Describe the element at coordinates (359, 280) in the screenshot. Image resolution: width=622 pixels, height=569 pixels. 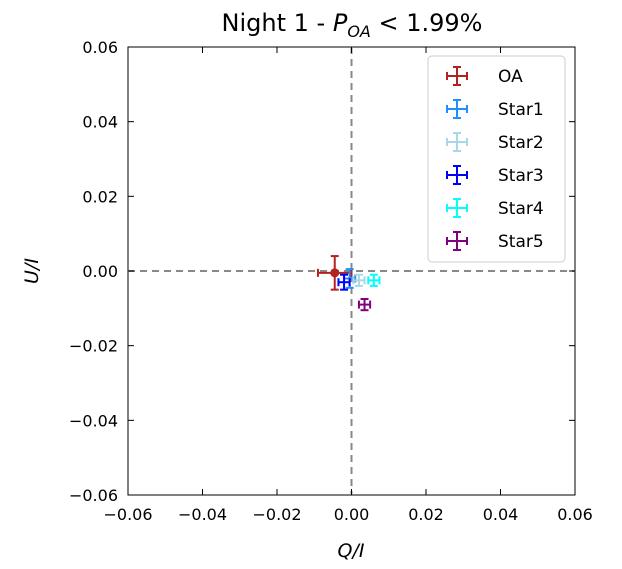
I see `data-point-star2` at that location.